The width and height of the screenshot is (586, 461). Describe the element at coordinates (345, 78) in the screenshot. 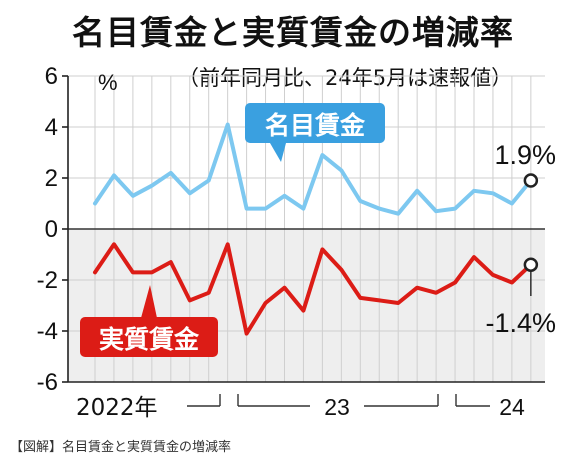

I see `chart-subtitle: （前年同月比、24年5月は速報値）` at that location.